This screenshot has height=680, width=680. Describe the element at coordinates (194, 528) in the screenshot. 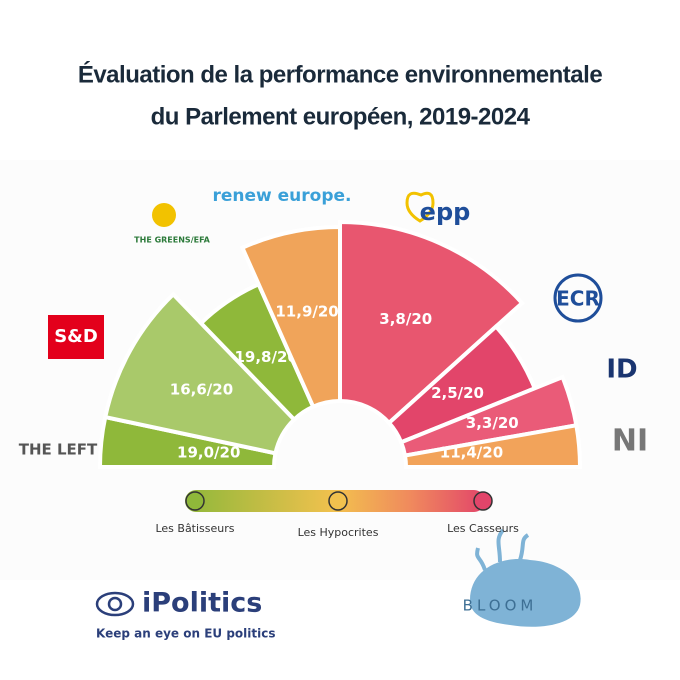

I see `legend-label: Les Bâtisseurs` at that location.